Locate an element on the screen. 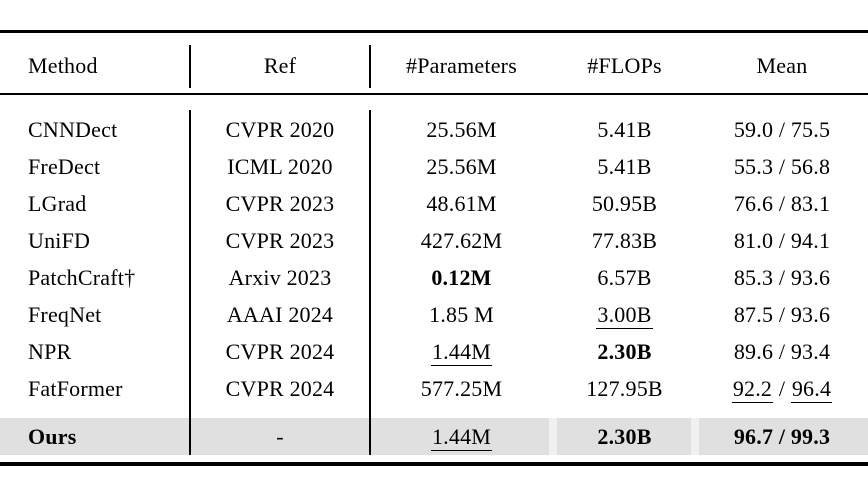 This screenshot has height=500, width=868. cell-text: AAAI 2024 is located at coordinates (280, 314).